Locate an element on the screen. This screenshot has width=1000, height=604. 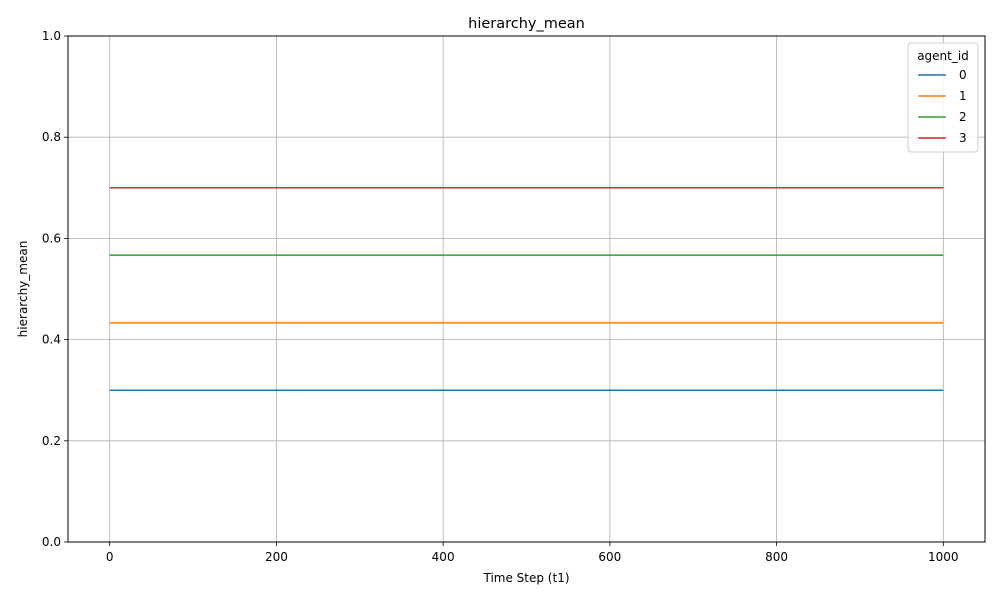
legend-label-1: 1 is located at coordinates (963, 96).